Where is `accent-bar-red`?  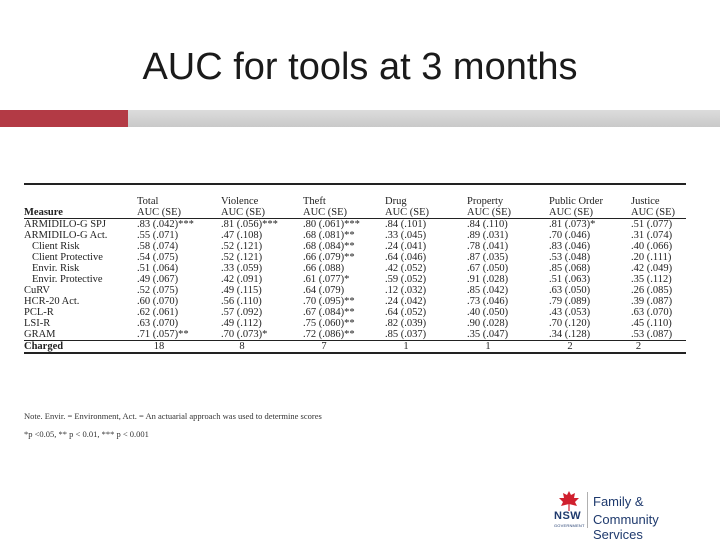
accent-bar-red is located at coordinates (64, 118).